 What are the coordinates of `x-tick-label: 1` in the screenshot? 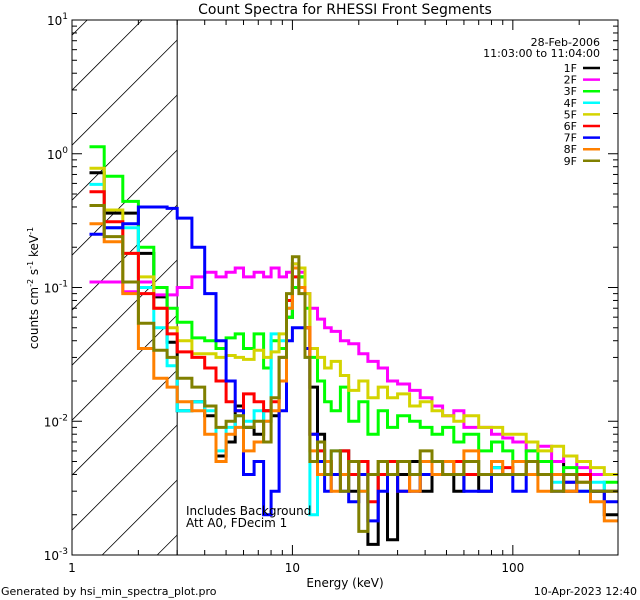 It's located at (72, 568).